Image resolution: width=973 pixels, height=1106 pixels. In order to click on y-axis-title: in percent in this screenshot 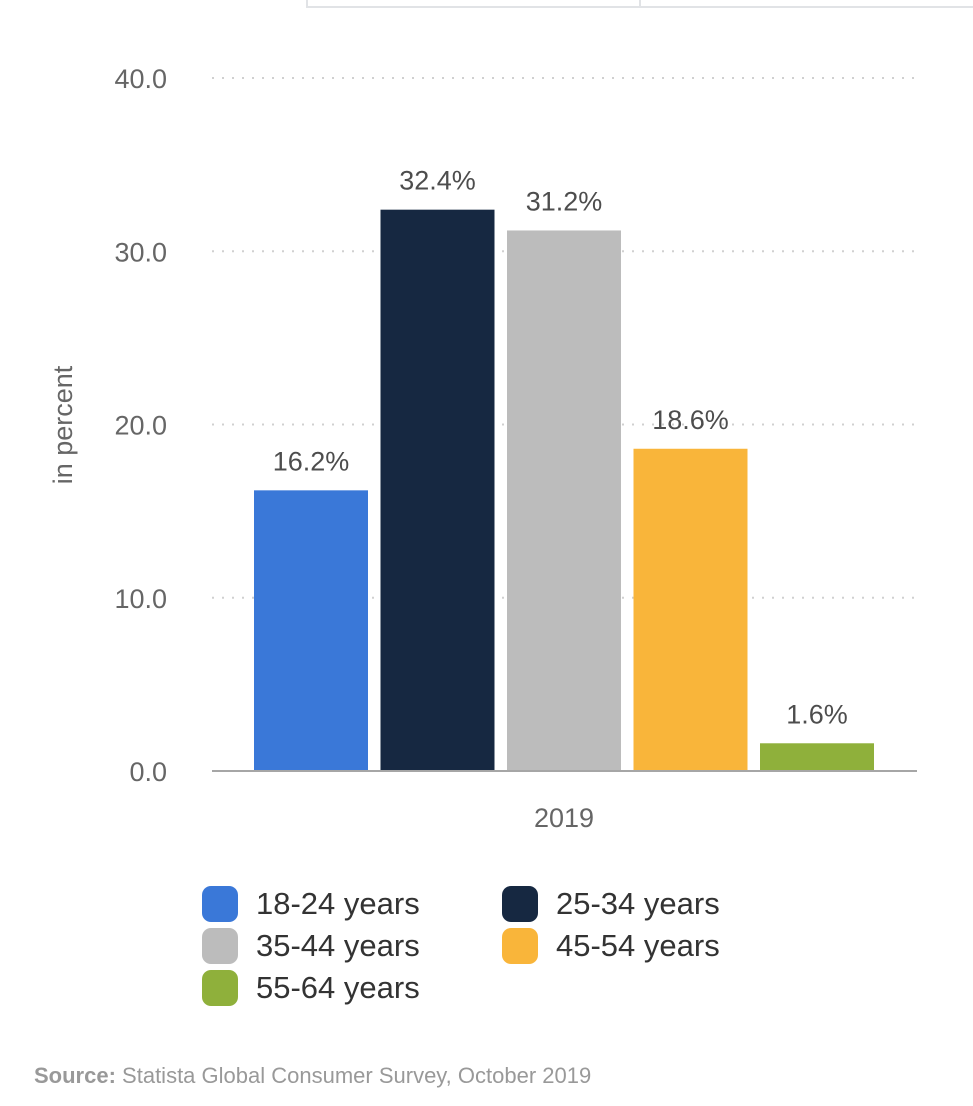, I will do `click(63, 424)`.